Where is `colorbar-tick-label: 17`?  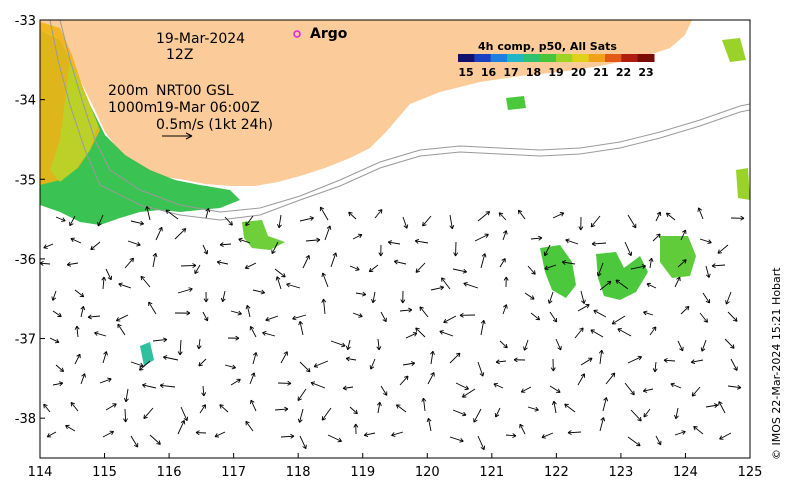 colorbar-tick-label: 17 is located at coordinates (510, 72).